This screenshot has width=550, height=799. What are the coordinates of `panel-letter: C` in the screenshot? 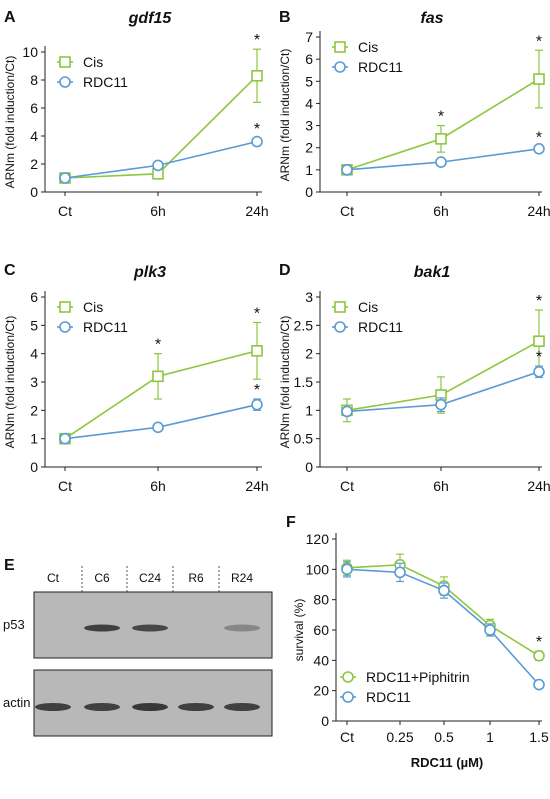 It's located at (10, 270).